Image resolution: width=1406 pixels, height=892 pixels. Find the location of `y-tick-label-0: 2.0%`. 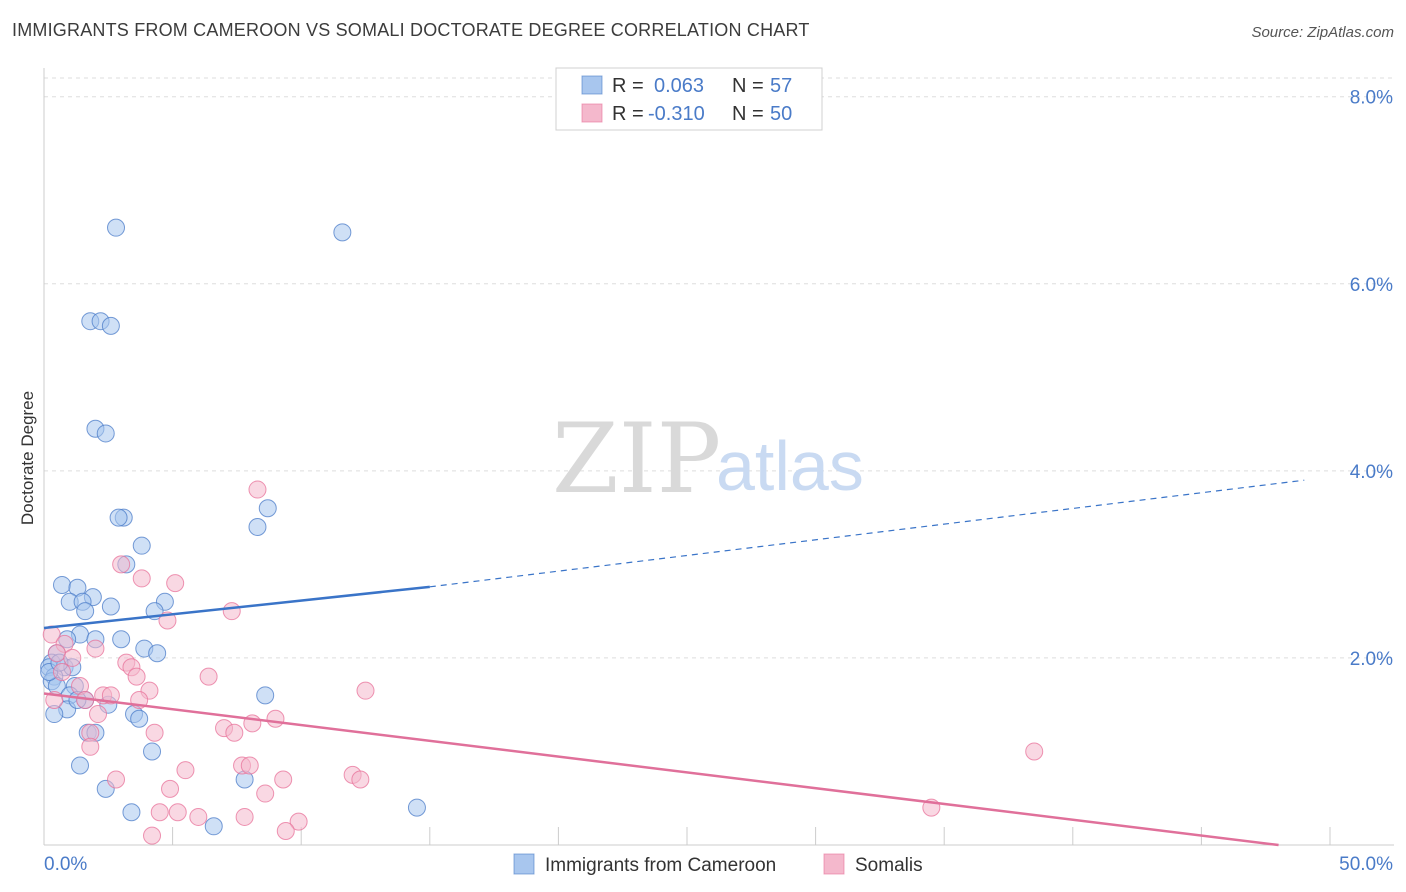

y-tick-label-0: 2.0% is located at coordinates (1371, 659).